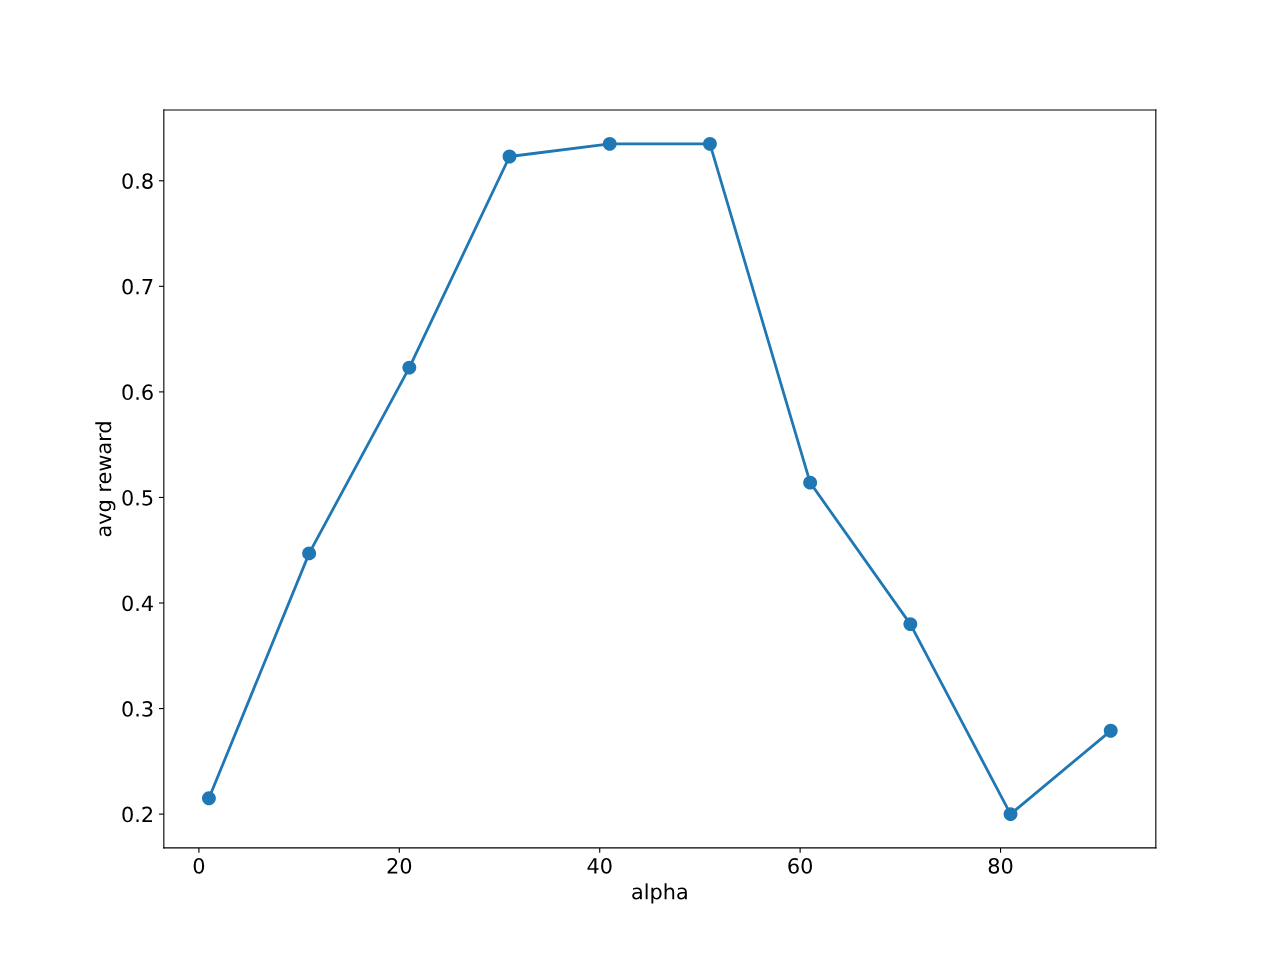  I want to click on y-tick-label: 0.8, so click(137, 181).